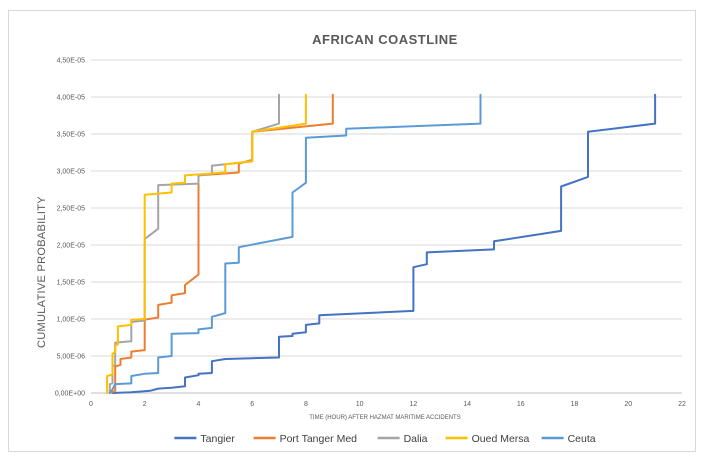  What do you see at coordinates (199, 404) in the screenshot?
I see `x-tick-label: 4` at bounding box center [199, 404].